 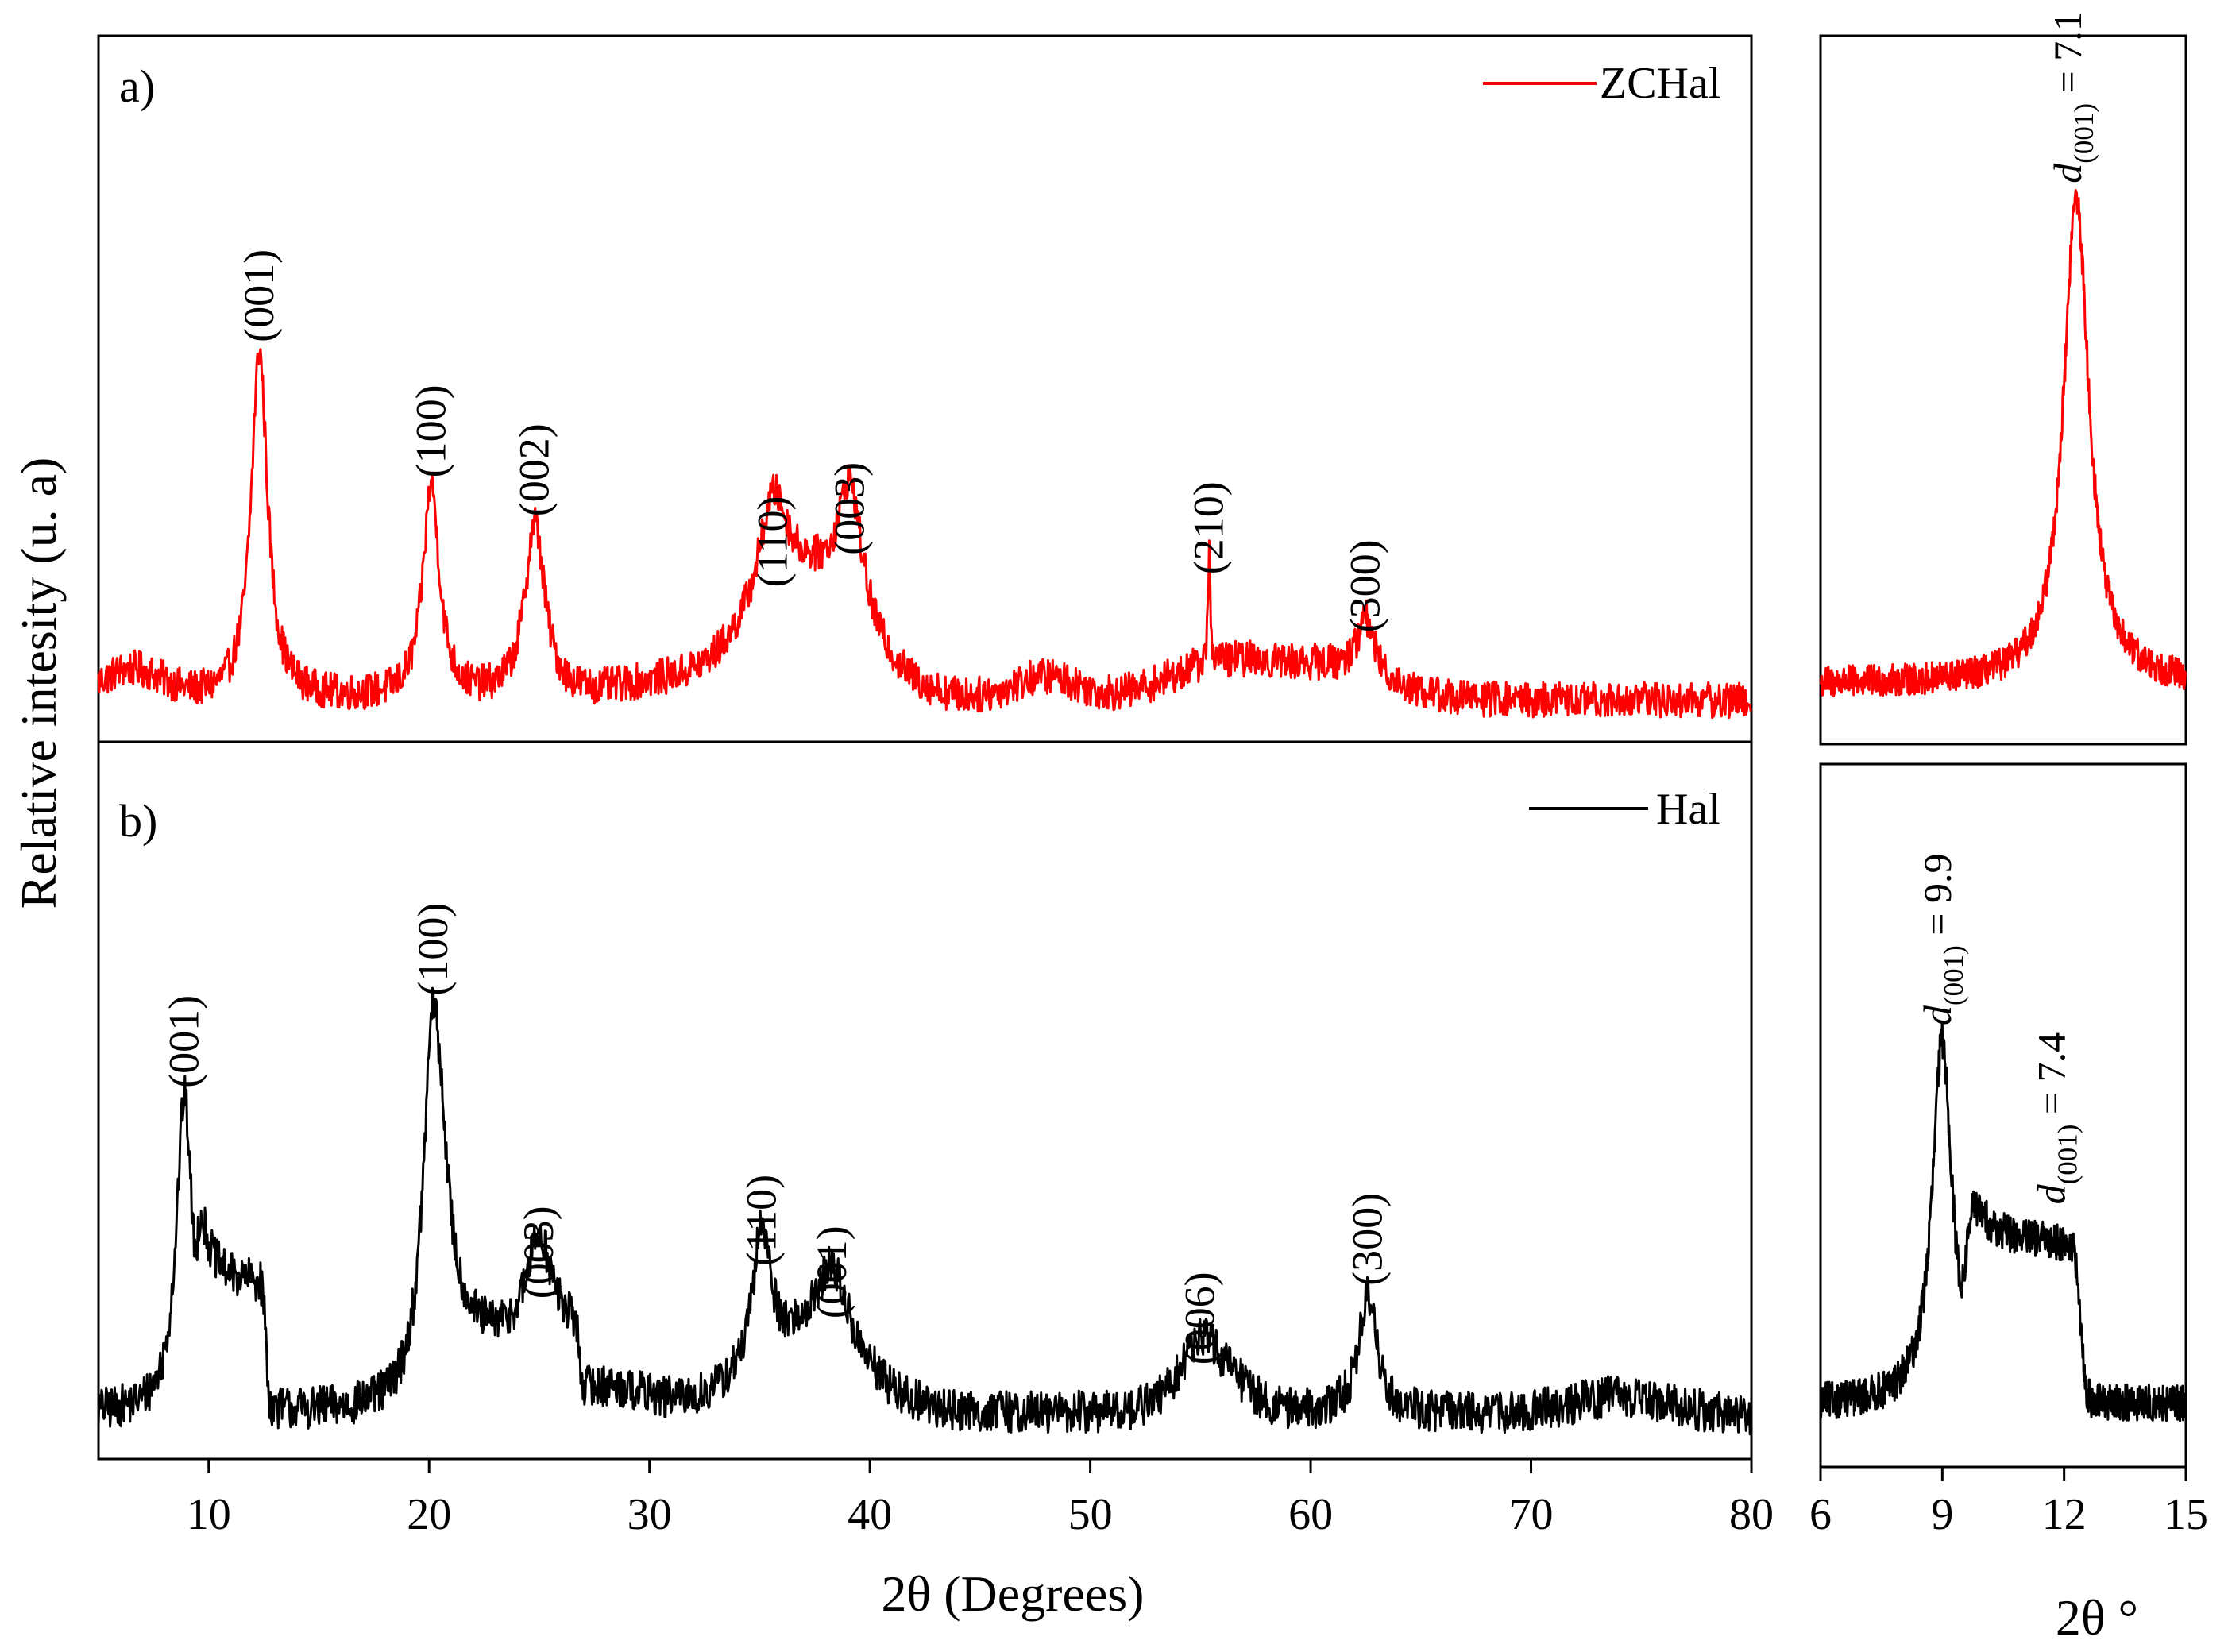 What do you see at coordinates (2056, 1118) in the screenshot?
I see `d-spacing-annotation: d(001) = 7.4` at bounding box center [2056, 1118].